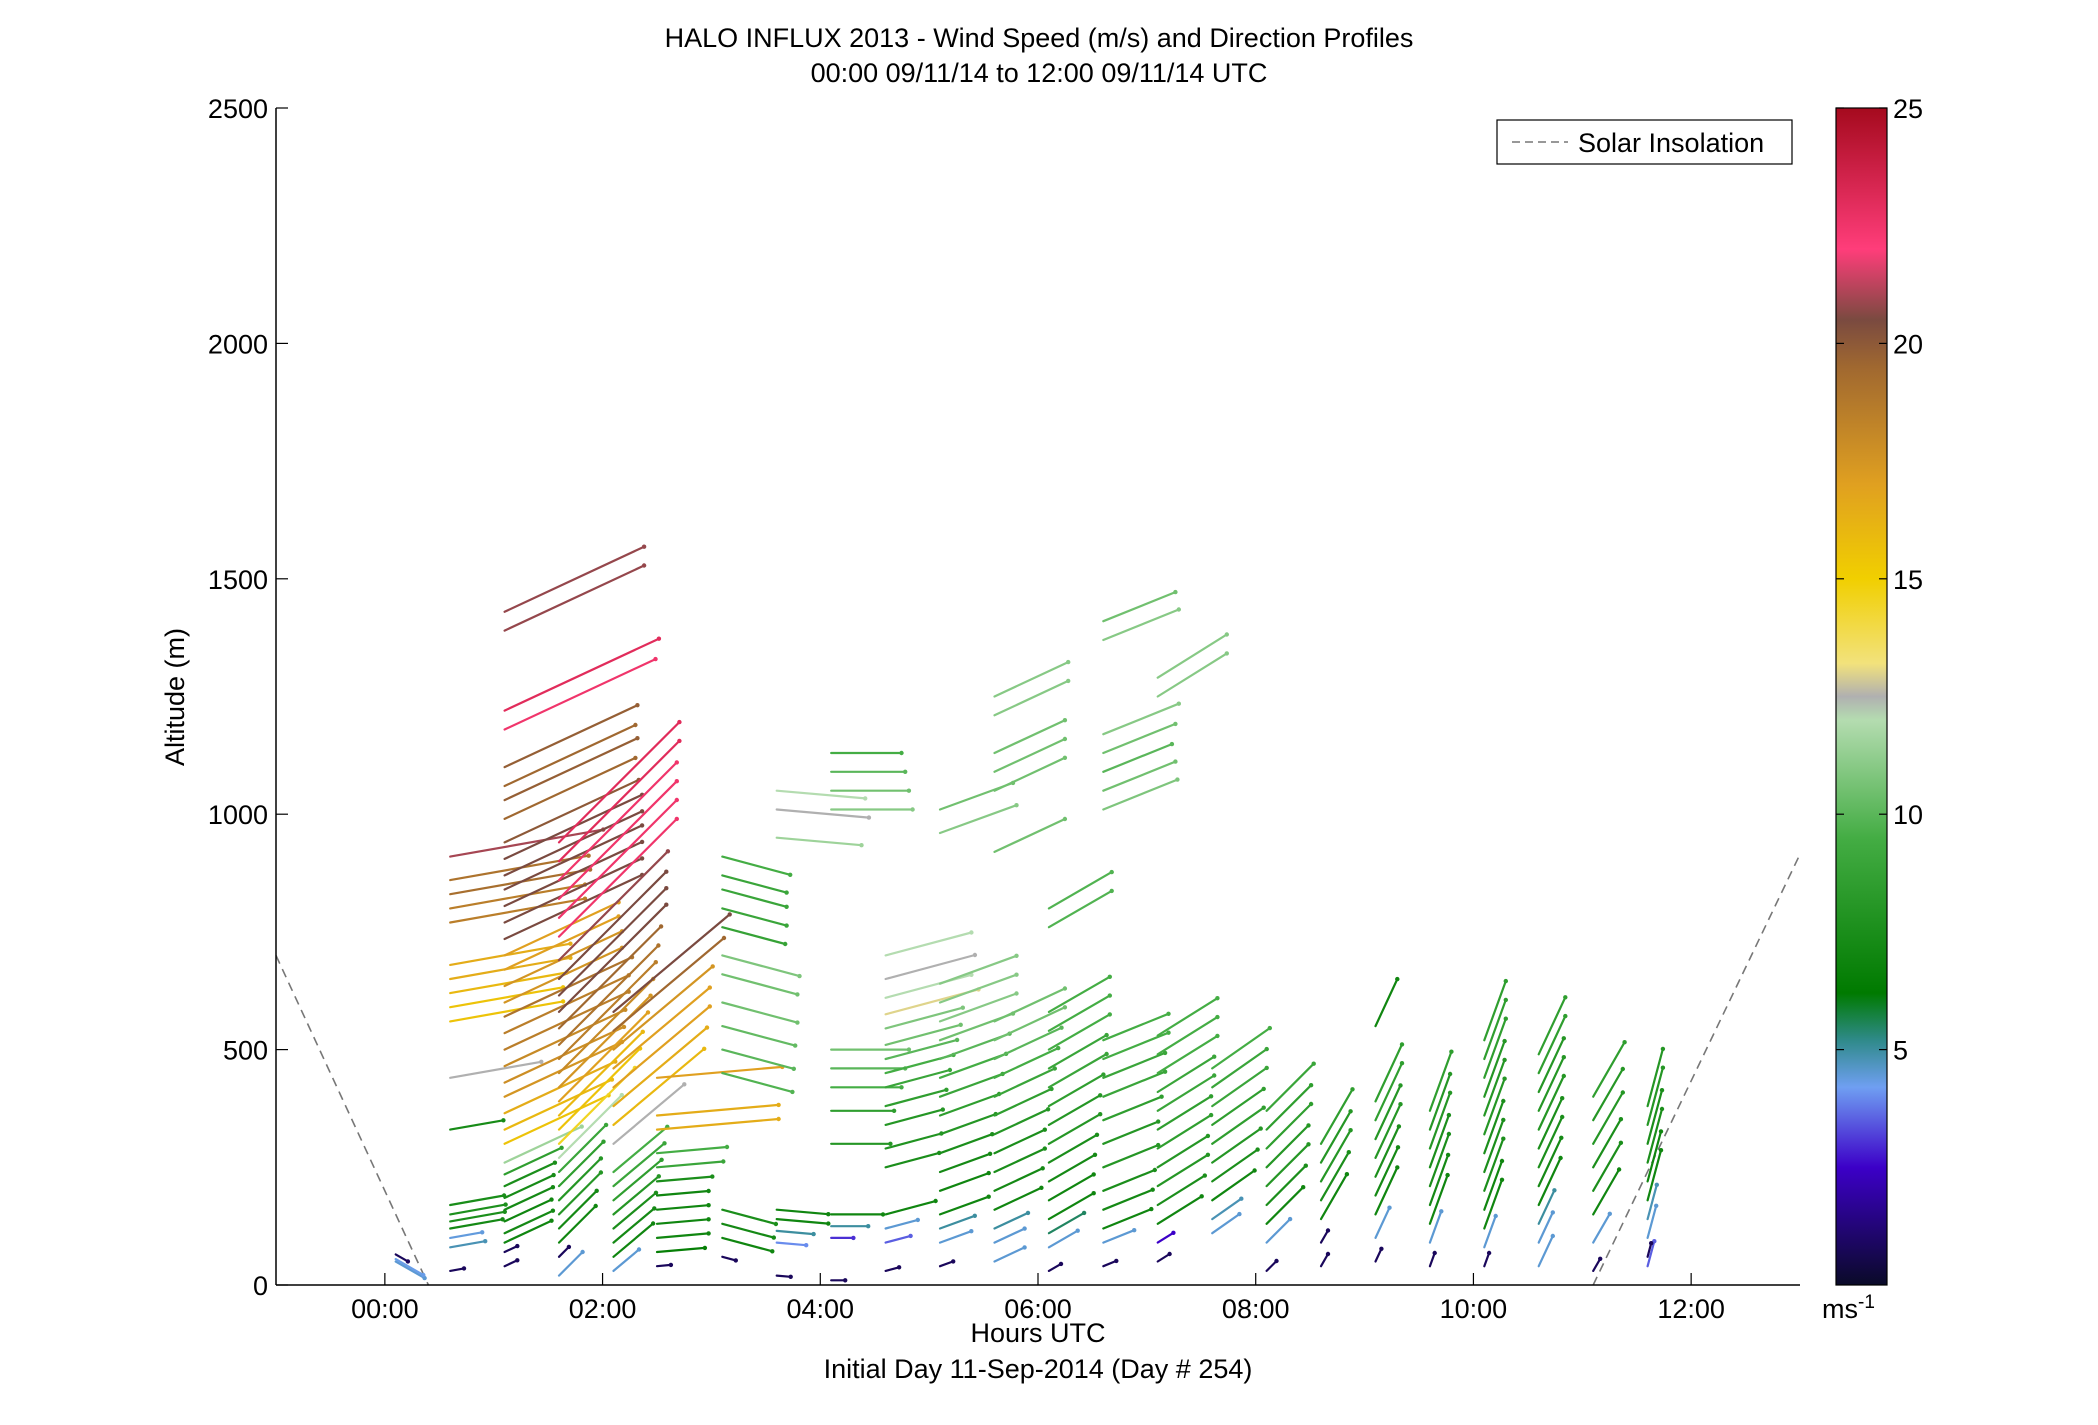 This screenshot has height=1425, width=2098. I want to click on colorbar-unit-base: ms, so click(1840, 1309).